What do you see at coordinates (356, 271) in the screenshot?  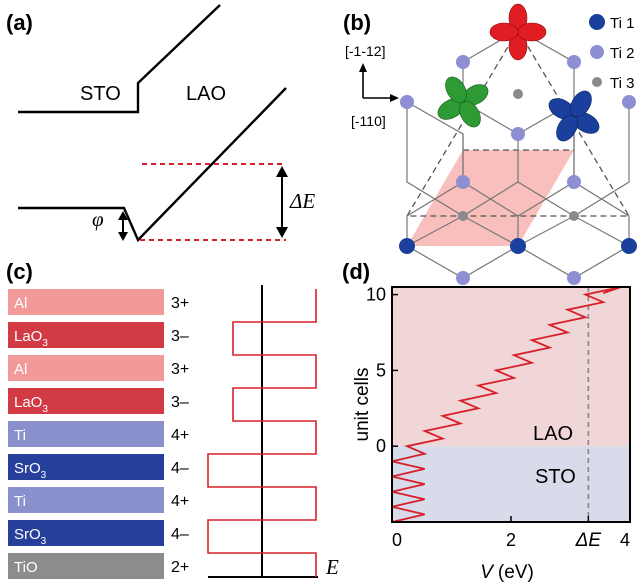 I see `panel-d-label: (d)` at bounding box center [356, 271].